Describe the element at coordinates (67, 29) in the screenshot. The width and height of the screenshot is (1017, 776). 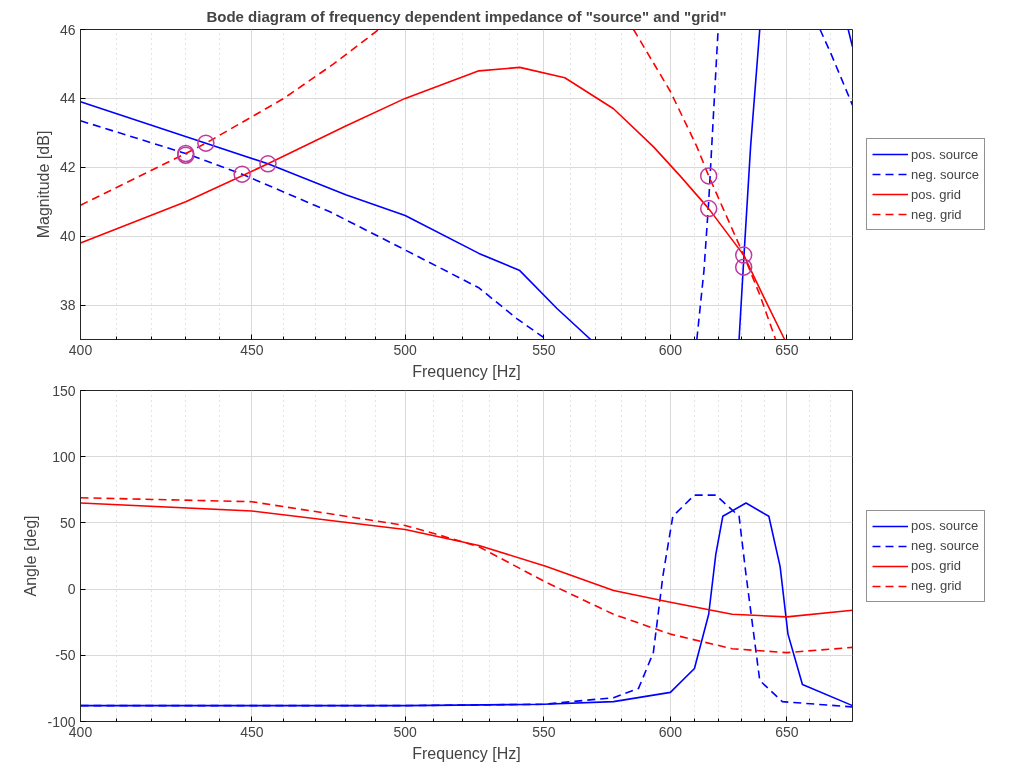
I see `y-tick-label: 46` at that location.